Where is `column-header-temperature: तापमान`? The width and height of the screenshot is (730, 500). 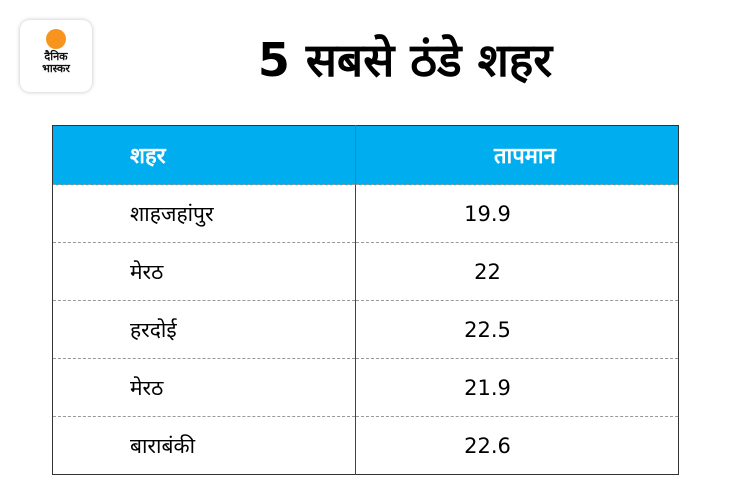 column-header-temperature: तापमान is located at coordinates (517, 155).